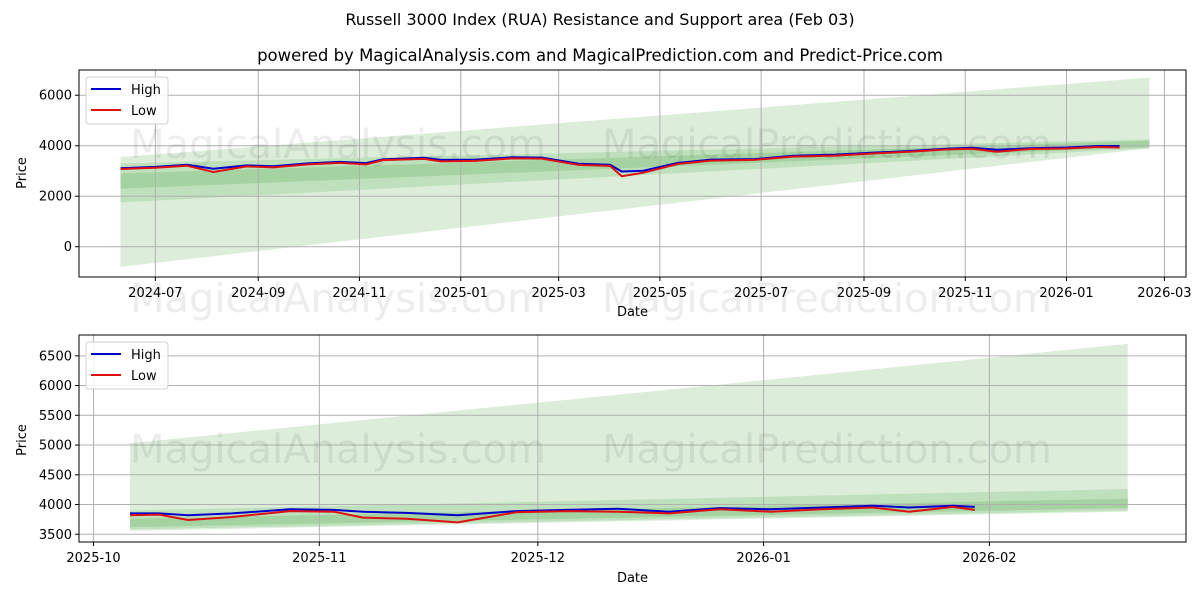 The height and width of the screenshot is (600, 1200). What do you see at coordinates (338, 450) in the screenshot?
I see `watermark-analysis: MagicalAnalysis.com` at bounding box center [338, 450].